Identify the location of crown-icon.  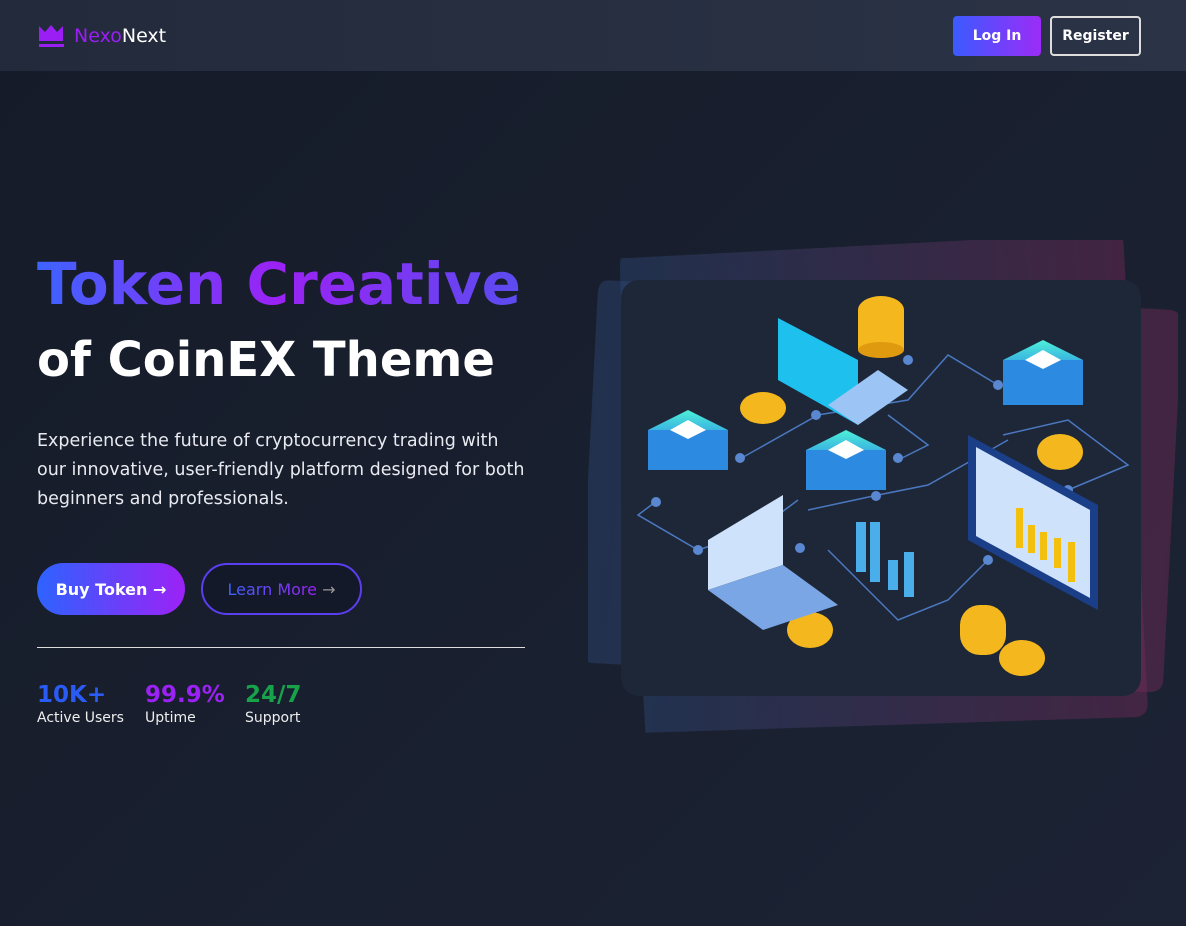
(51, 35).